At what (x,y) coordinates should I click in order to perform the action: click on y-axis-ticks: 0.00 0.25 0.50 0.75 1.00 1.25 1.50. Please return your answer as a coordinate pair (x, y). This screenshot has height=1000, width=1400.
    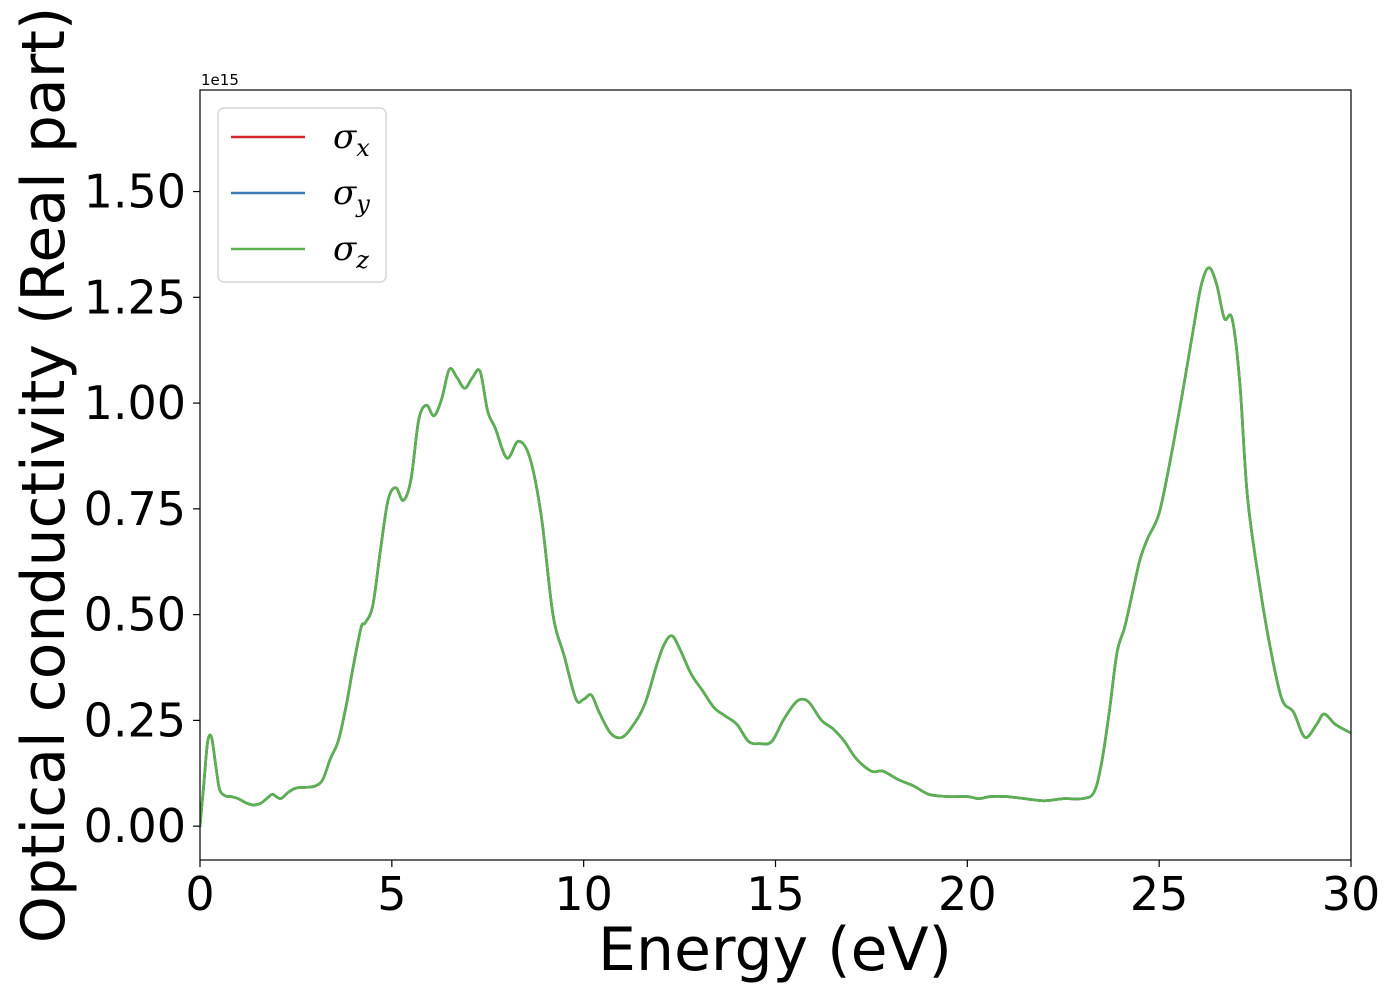
    Looking at the image, I should click on (142, 509).